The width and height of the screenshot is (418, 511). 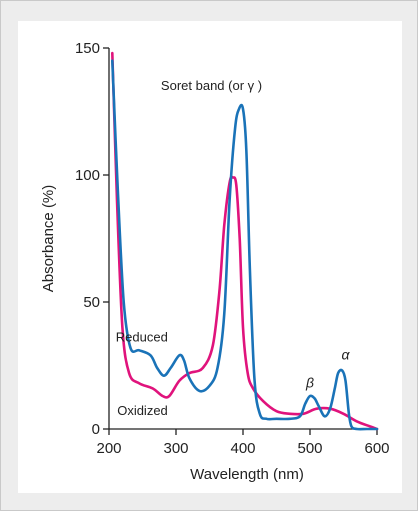 What do you see at coordinates (211, 85) in the screenshot?
I see `annotation-0: Soret band (or γ )` at bounding box center [211, 85].